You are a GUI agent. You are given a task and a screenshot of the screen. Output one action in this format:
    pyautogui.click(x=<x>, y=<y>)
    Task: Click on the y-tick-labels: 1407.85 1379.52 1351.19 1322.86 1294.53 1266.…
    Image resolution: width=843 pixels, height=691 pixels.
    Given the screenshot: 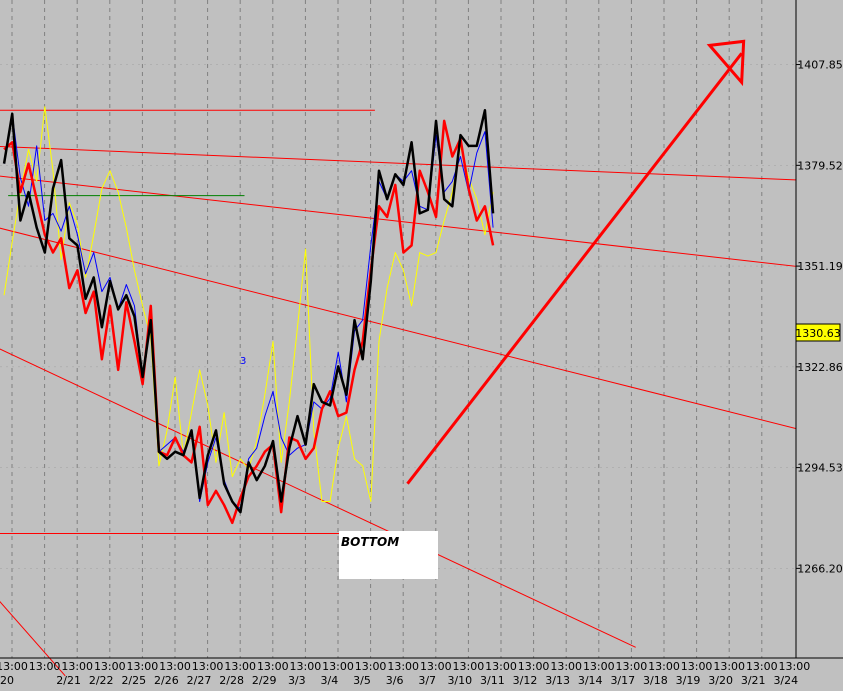 What is the action you would take?
    pyautogui.click(x=819, y=317)
    